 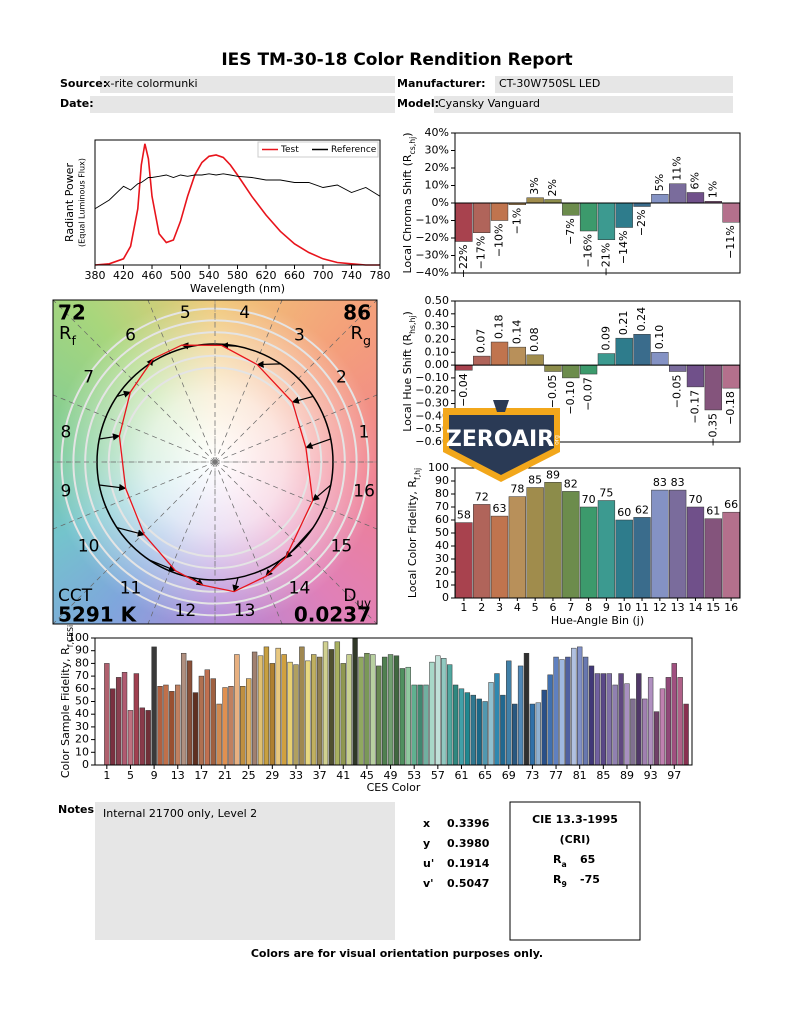 What do you see at coordinates (296, 775) in the screenshot?
I see `x-tick-label: 33` at bounding box center [296, 775].